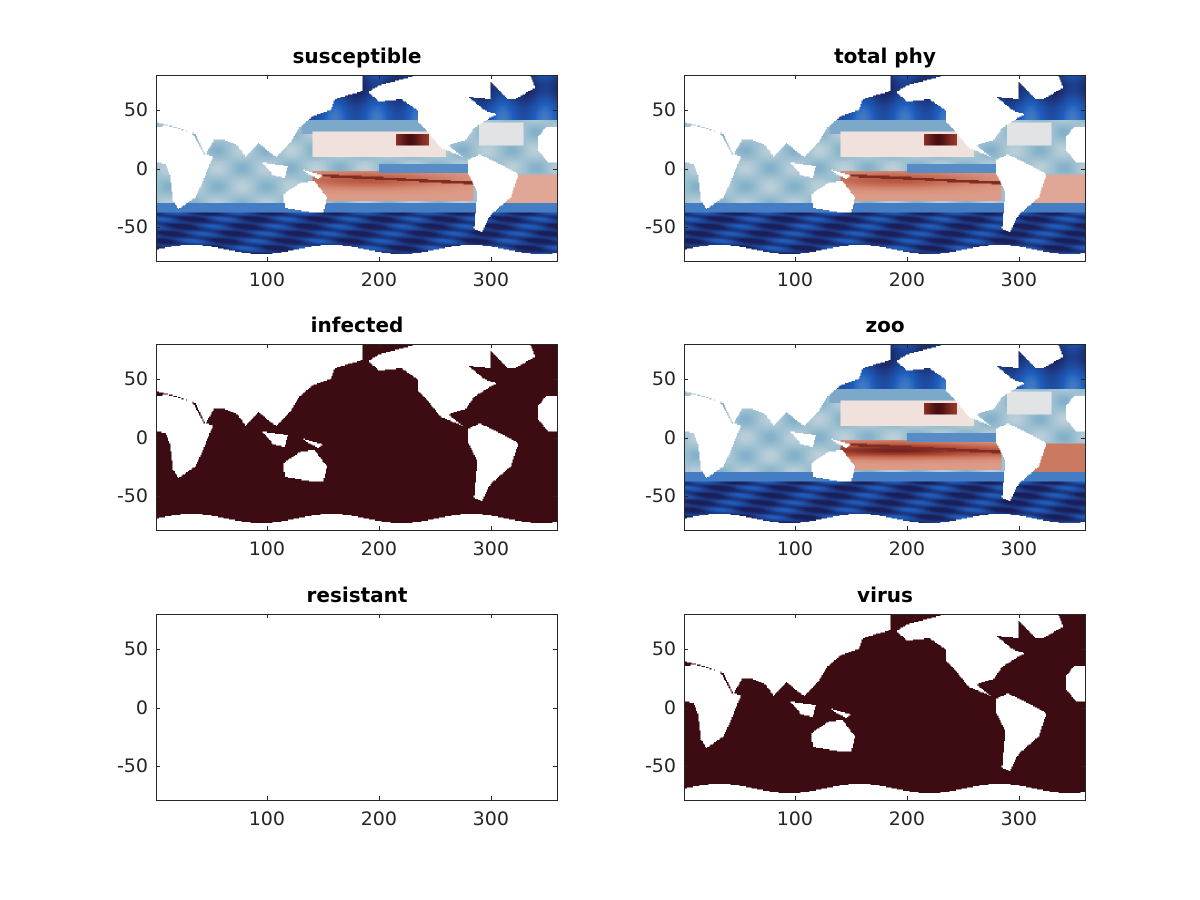 This screenshot has width=1200, height=900. I want to click on panel-title: virus, so click(885, 595).